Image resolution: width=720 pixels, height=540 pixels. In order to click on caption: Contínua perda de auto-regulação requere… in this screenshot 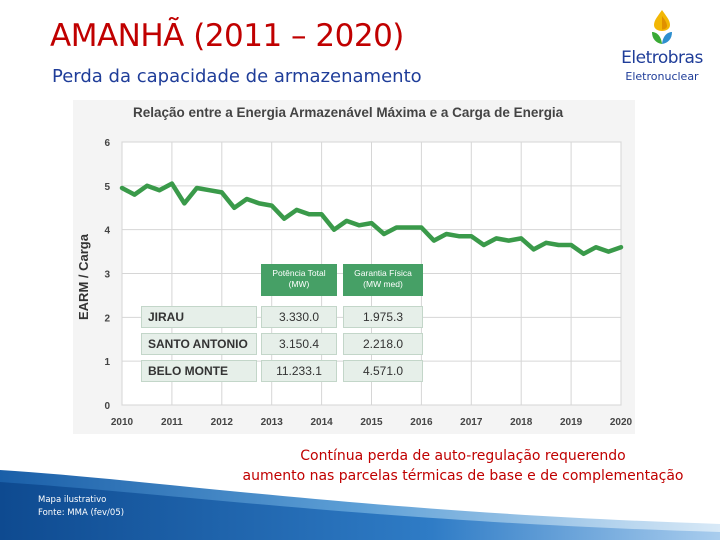, I will do `click(463, 466)`.